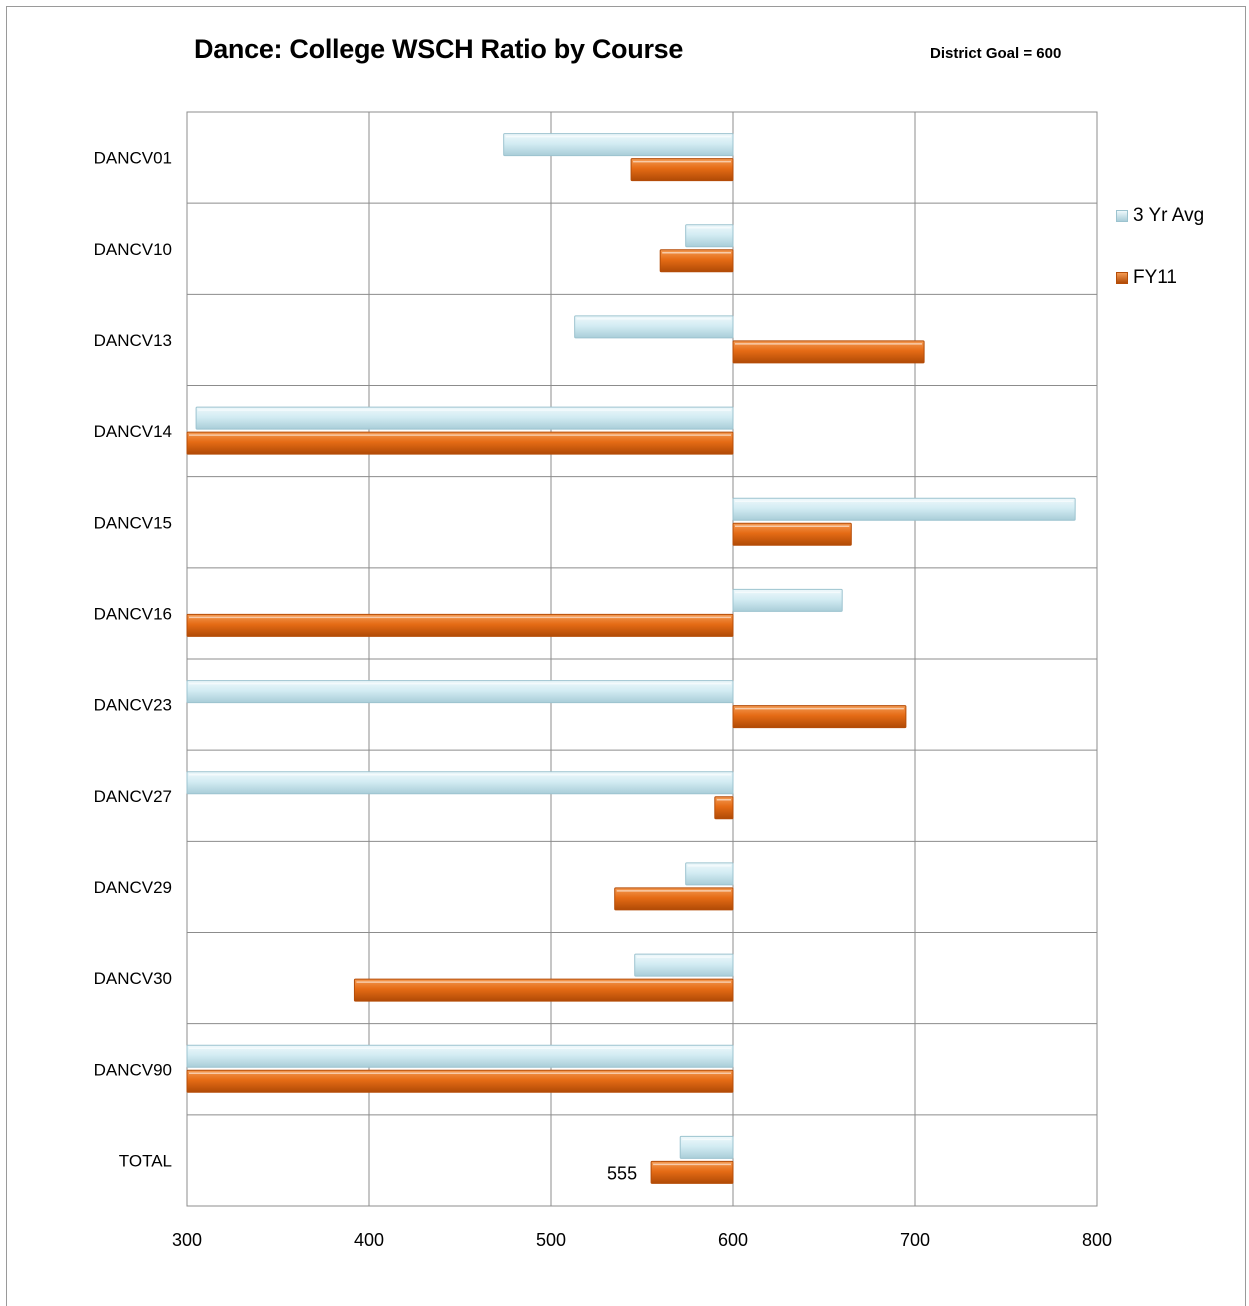  I want to click on y-tick-label: DANCV27, so click(133, 796).